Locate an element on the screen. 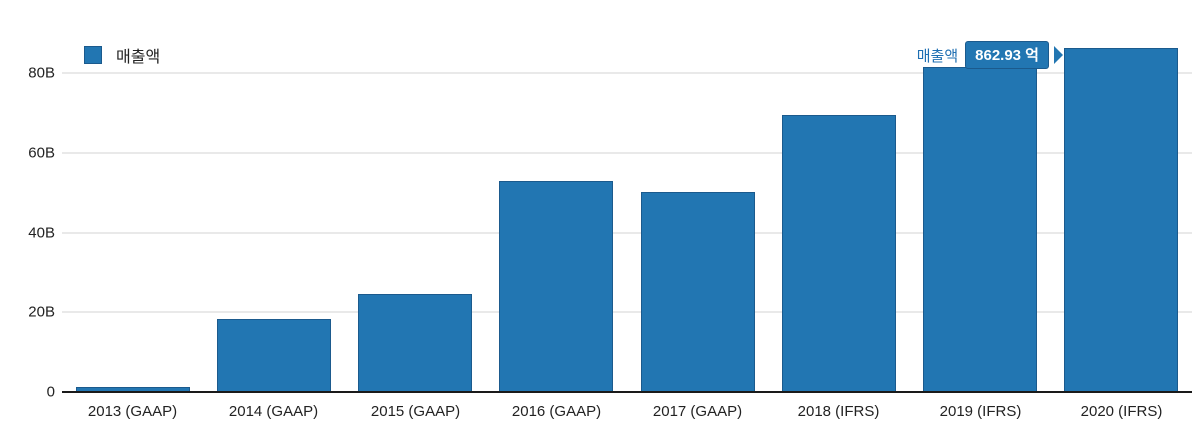 This screenshot has width=1200, height=441. tooltip-value-box: 862.93 억 is located at coordinates (1007, 55).